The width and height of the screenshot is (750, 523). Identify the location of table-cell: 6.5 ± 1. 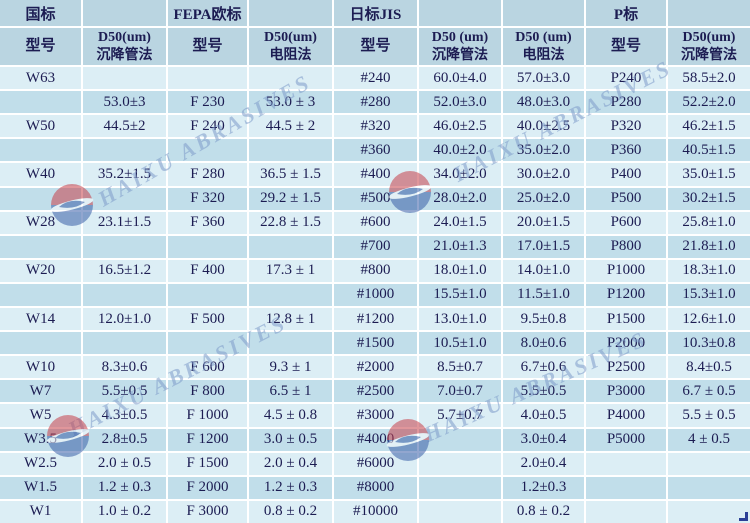
(290, 391).